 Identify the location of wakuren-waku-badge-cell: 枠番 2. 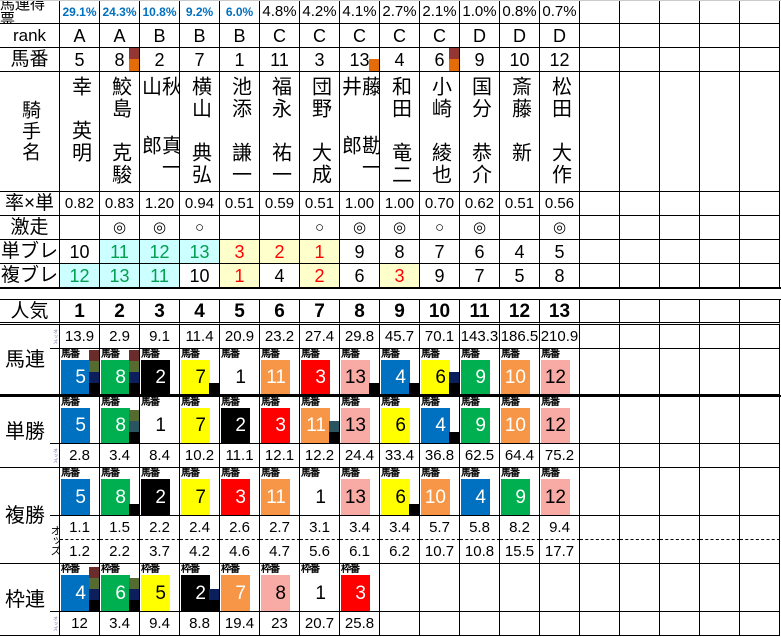
(200, 588).